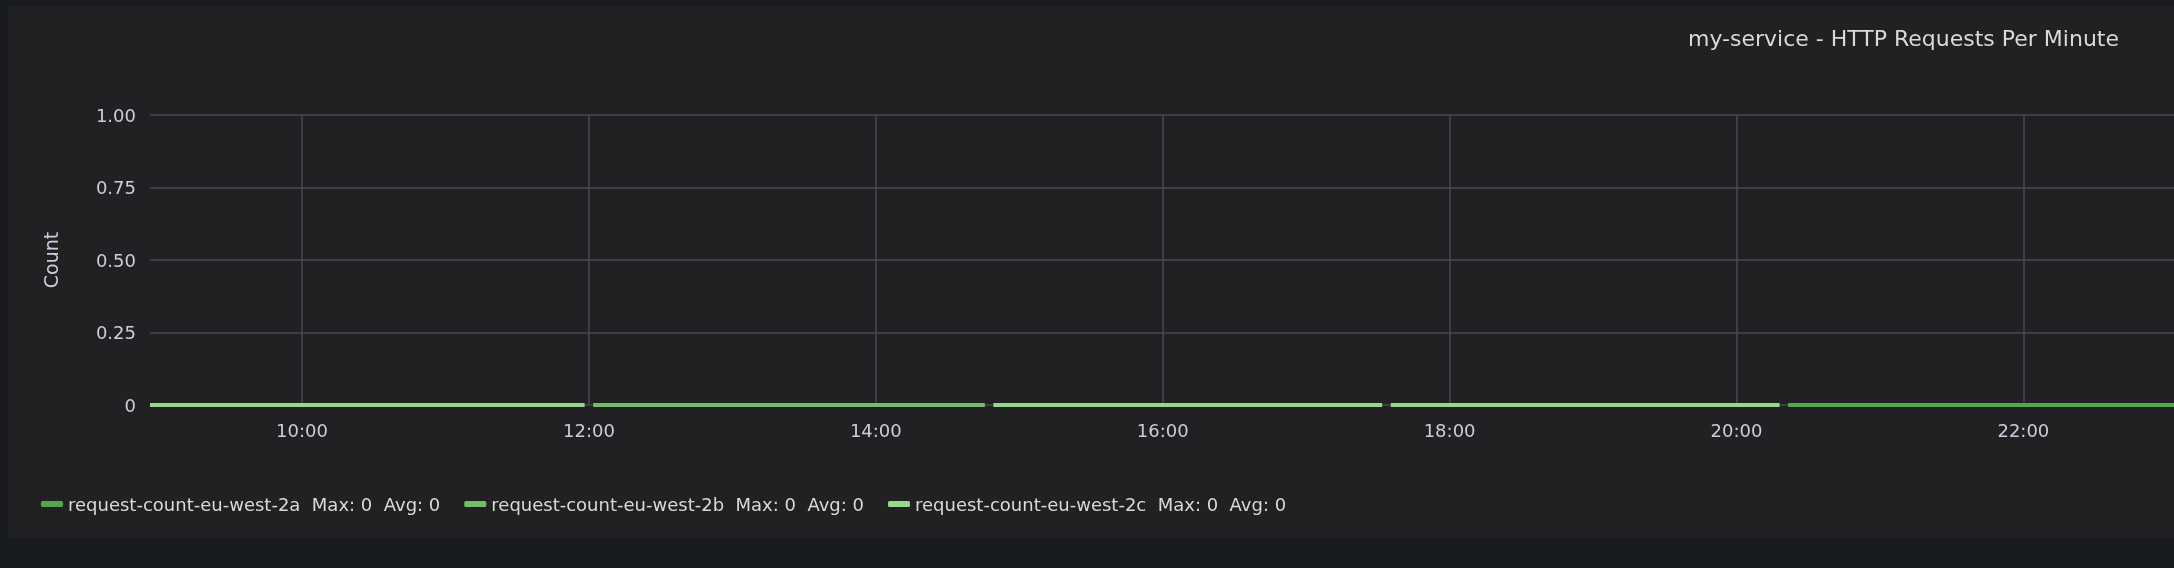  I want to click on y-tick-label: 0.25, so click(115, 332).